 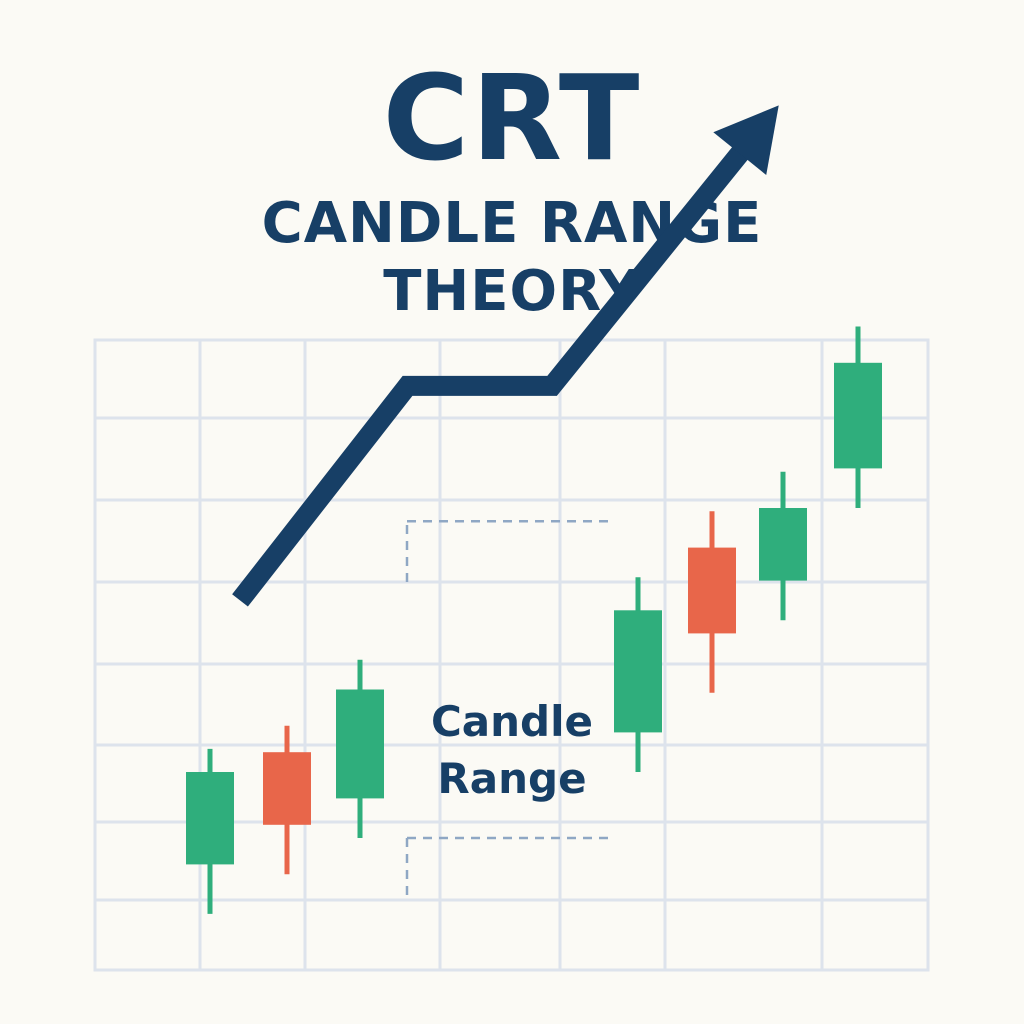 I want to click on chart-subtitle-line-2: THEORY, so click(x=512, y=291).